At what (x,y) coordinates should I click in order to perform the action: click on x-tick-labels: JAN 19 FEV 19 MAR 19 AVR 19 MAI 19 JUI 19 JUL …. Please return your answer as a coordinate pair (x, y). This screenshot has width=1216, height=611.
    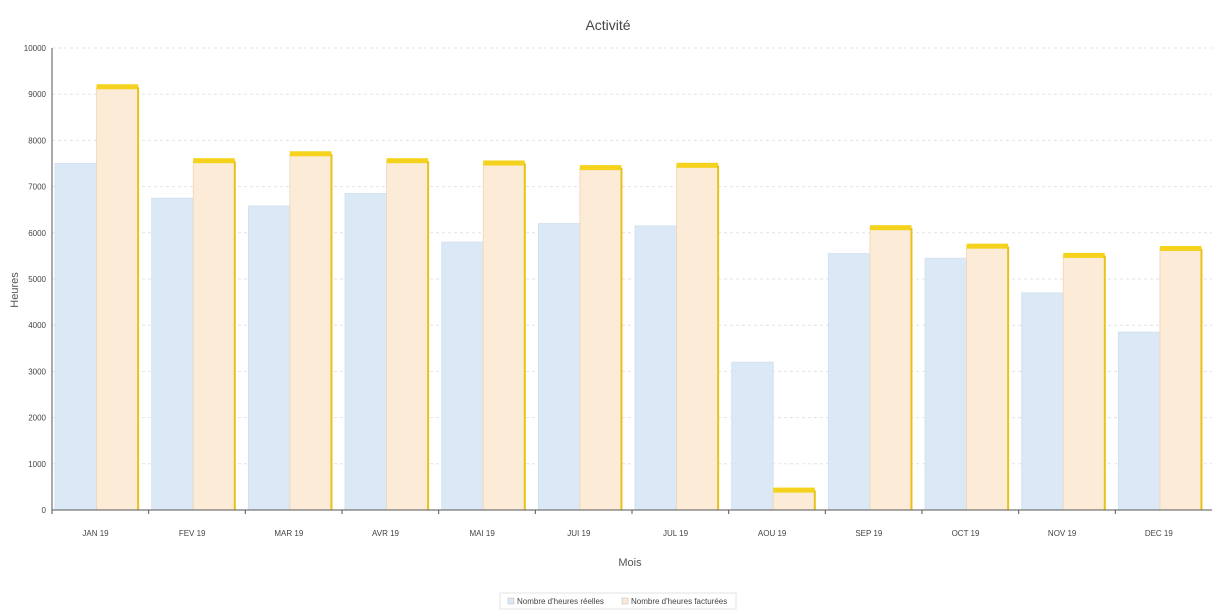
    Looking at the image, I should click on (627, 533).